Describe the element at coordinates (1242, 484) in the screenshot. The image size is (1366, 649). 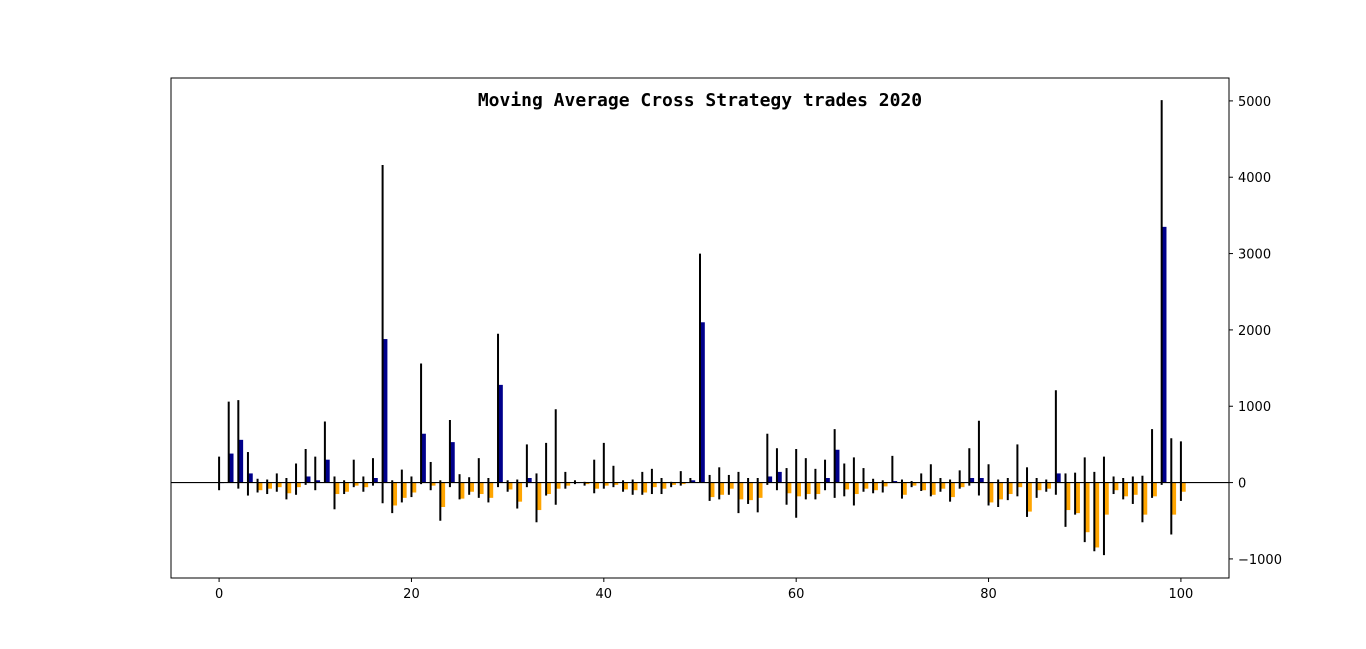
I see `y-tick-label: 0` at that location.